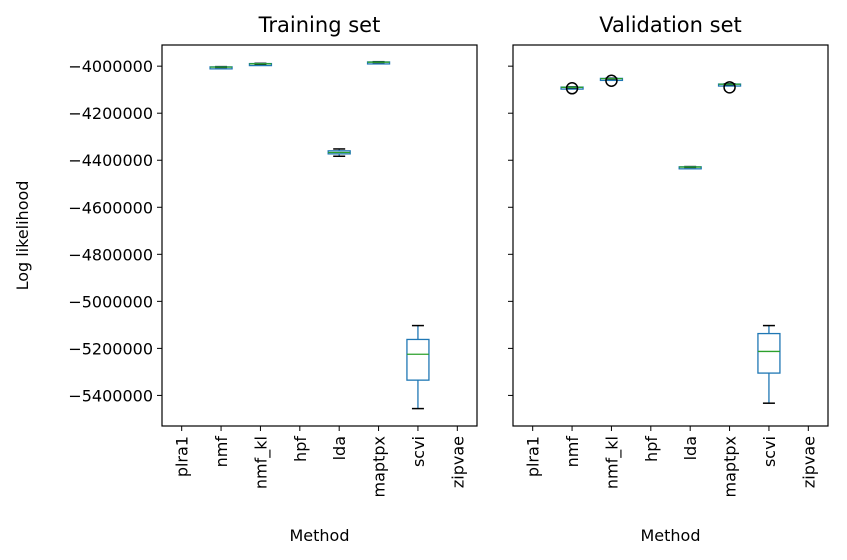  Describe the element at coordinates (110, 254) in the screenshot. I see `y-tick-label: −4800000` at that location.